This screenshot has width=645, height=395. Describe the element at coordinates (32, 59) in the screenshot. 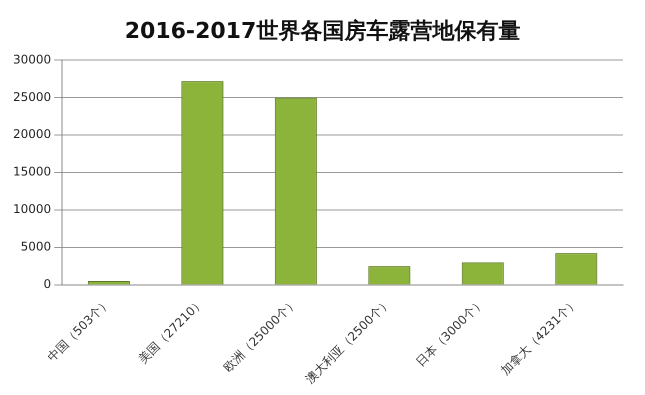

I see `y-tick-label: 30000` at that location.